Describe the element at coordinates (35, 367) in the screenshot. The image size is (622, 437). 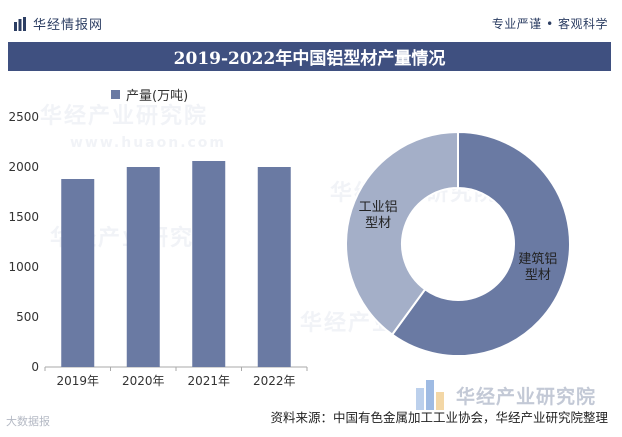
I see `y-tick-label: 0` at that location.